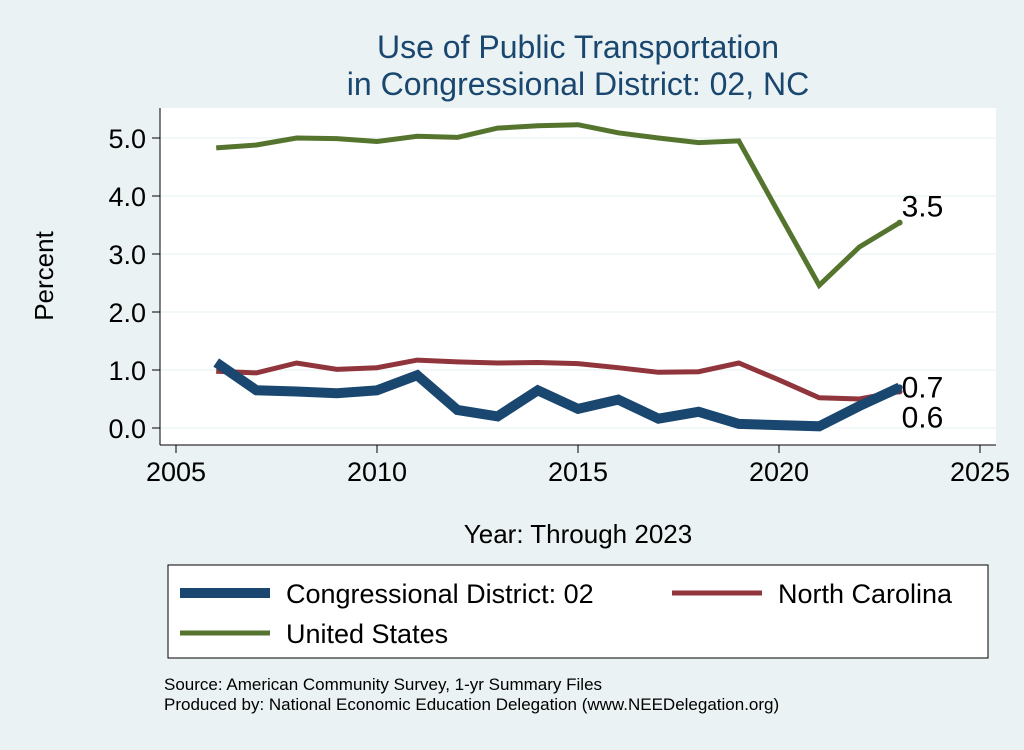 The height and width of the screenshot is (750, 1024). I want to click on legend-label-north-carolina: North Carolina, so click(865, 594).